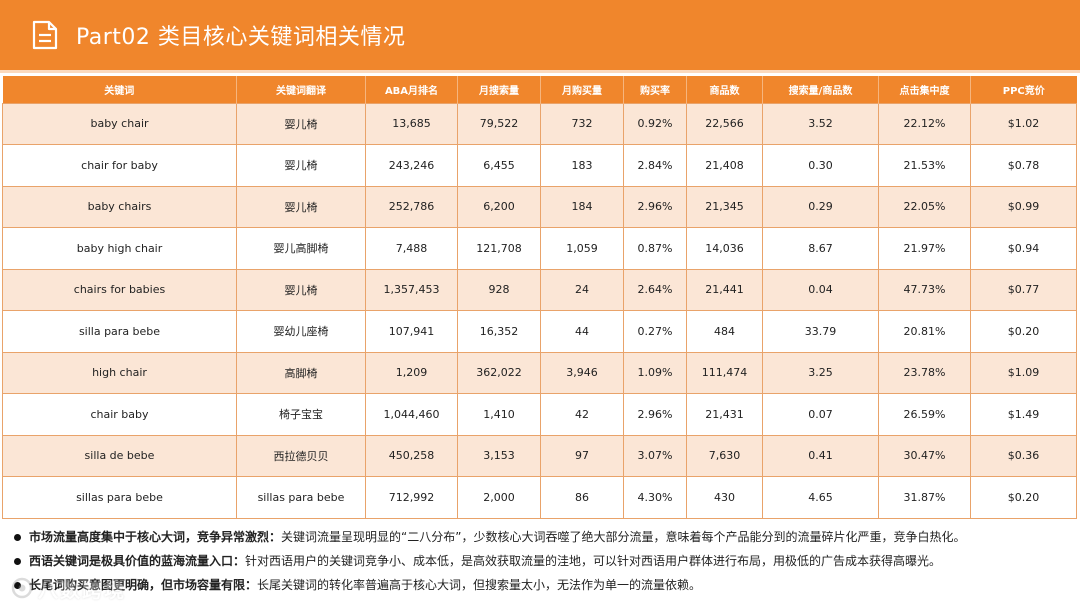 This screenshot has width=1080, height=608. I want to click on cell-monthly-search: 6,200, so click(499, 206).